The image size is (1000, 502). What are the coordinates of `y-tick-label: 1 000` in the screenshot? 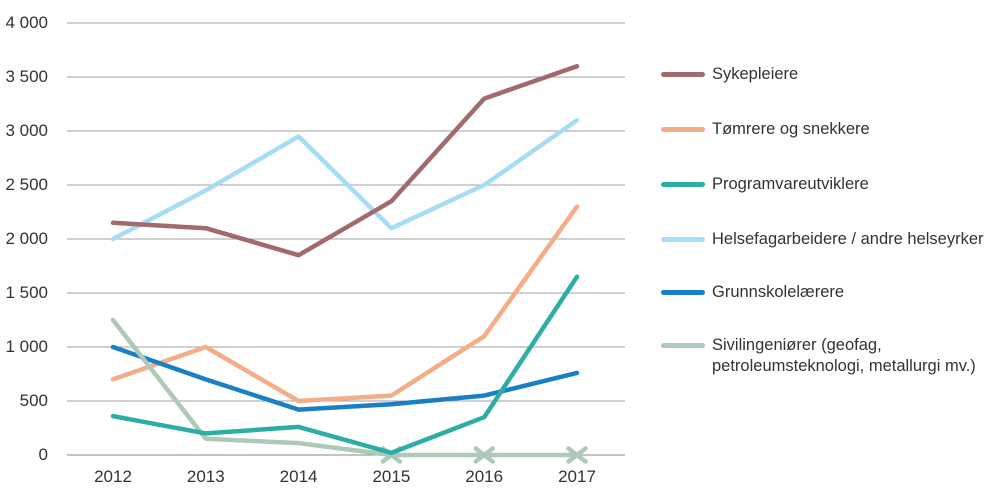 It's located at (26, 346).